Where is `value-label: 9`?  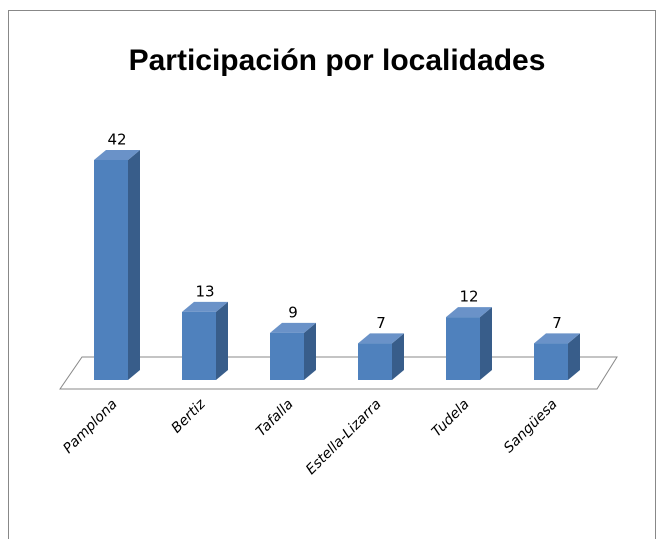
value-label: 9 is located at coordinates (293, 312).